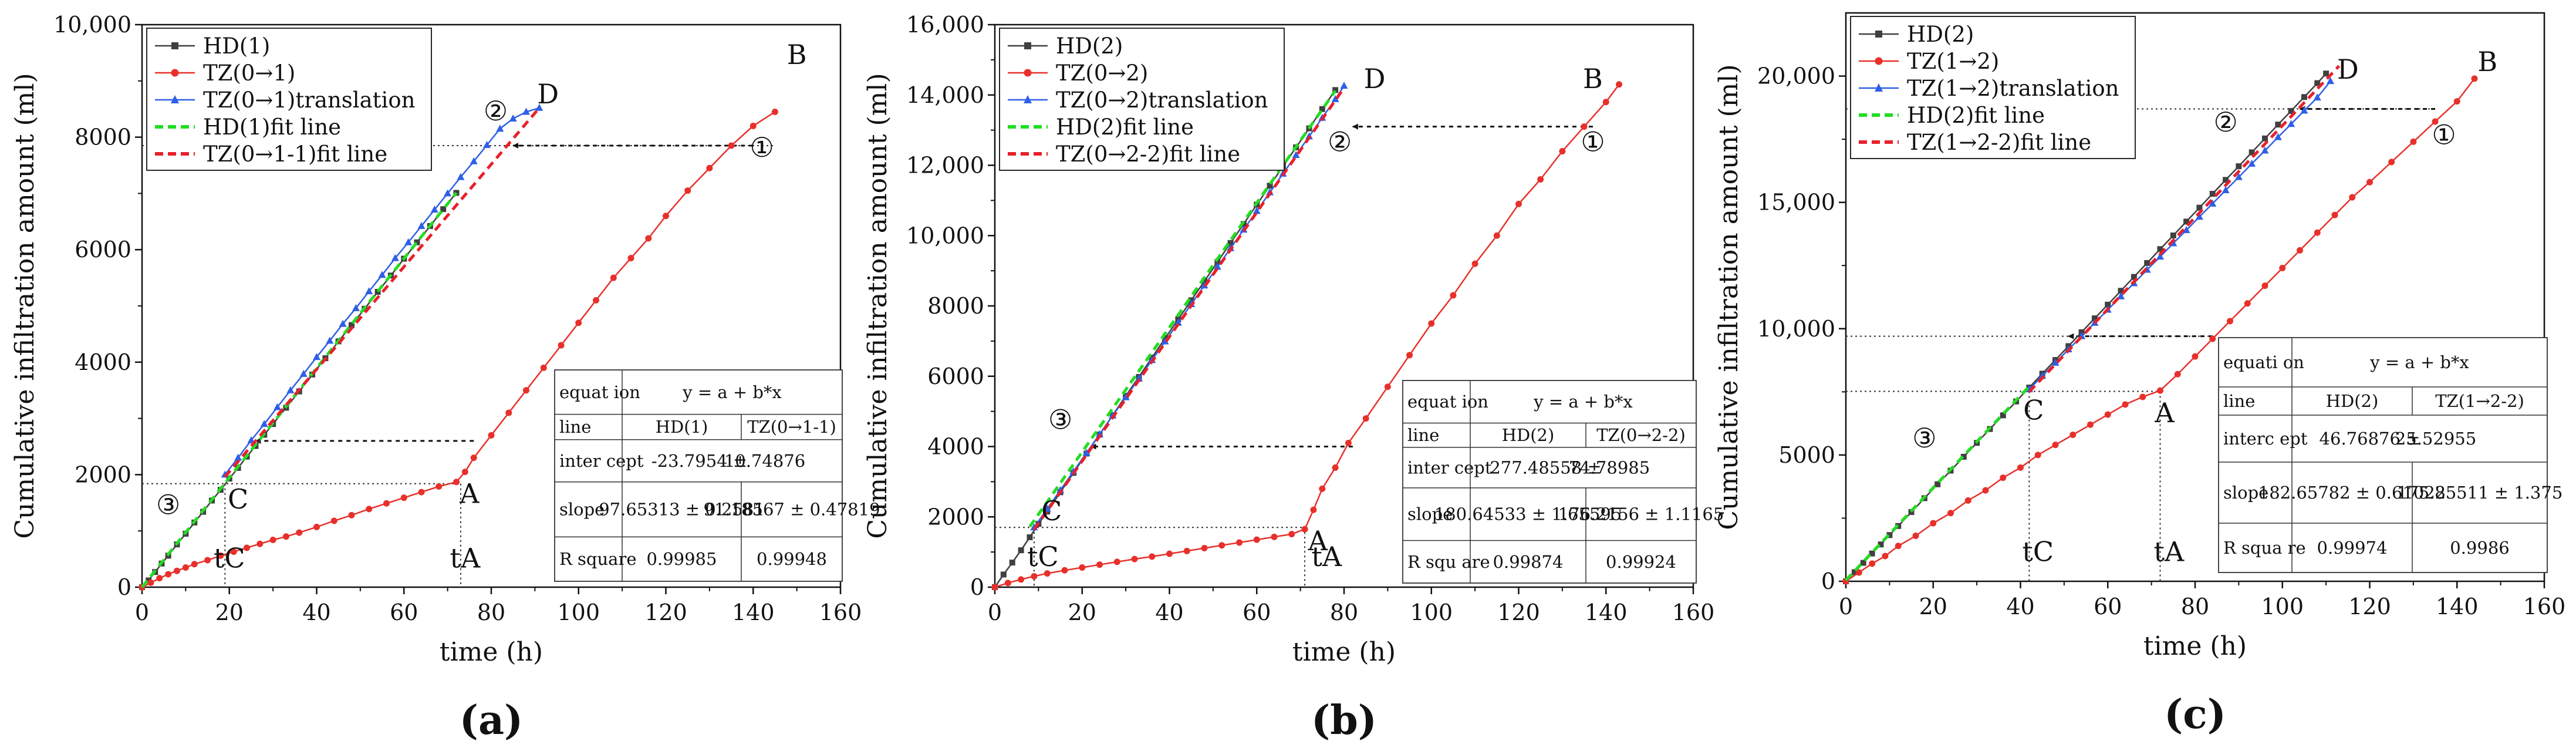 Image resolution: width=2576 pixels, height=751 pixels. What do you see at coordinates (168, 505) in the screenshot?
I see `annotation-c3: ③` at bounding box center [168, 505].